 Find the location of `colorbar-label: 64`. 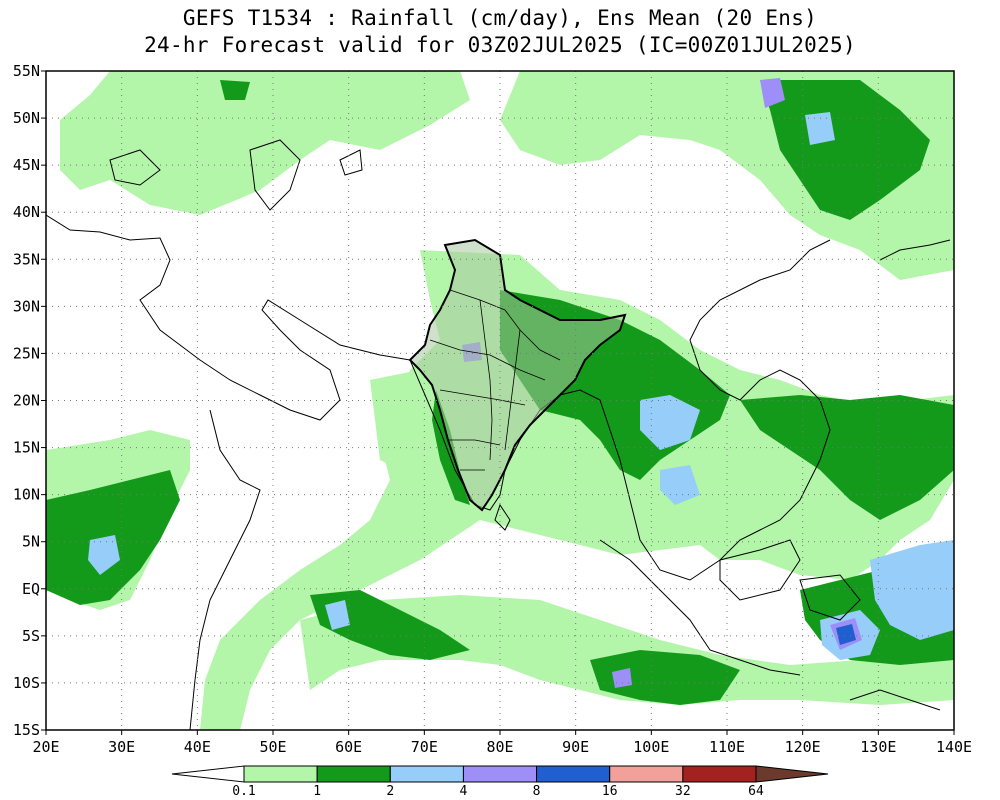

colorbar-label: 64 is located at coordinates (756, 791).